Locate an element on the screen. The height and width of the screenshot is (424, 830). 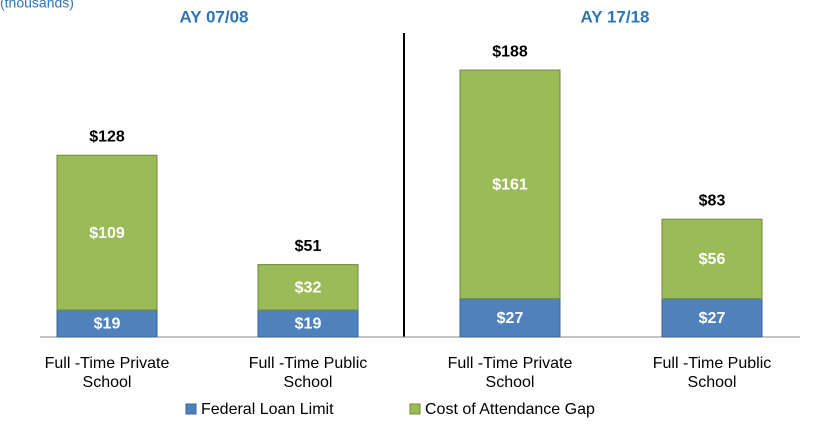
data-label: $56 is located at coordinates (712, 259).